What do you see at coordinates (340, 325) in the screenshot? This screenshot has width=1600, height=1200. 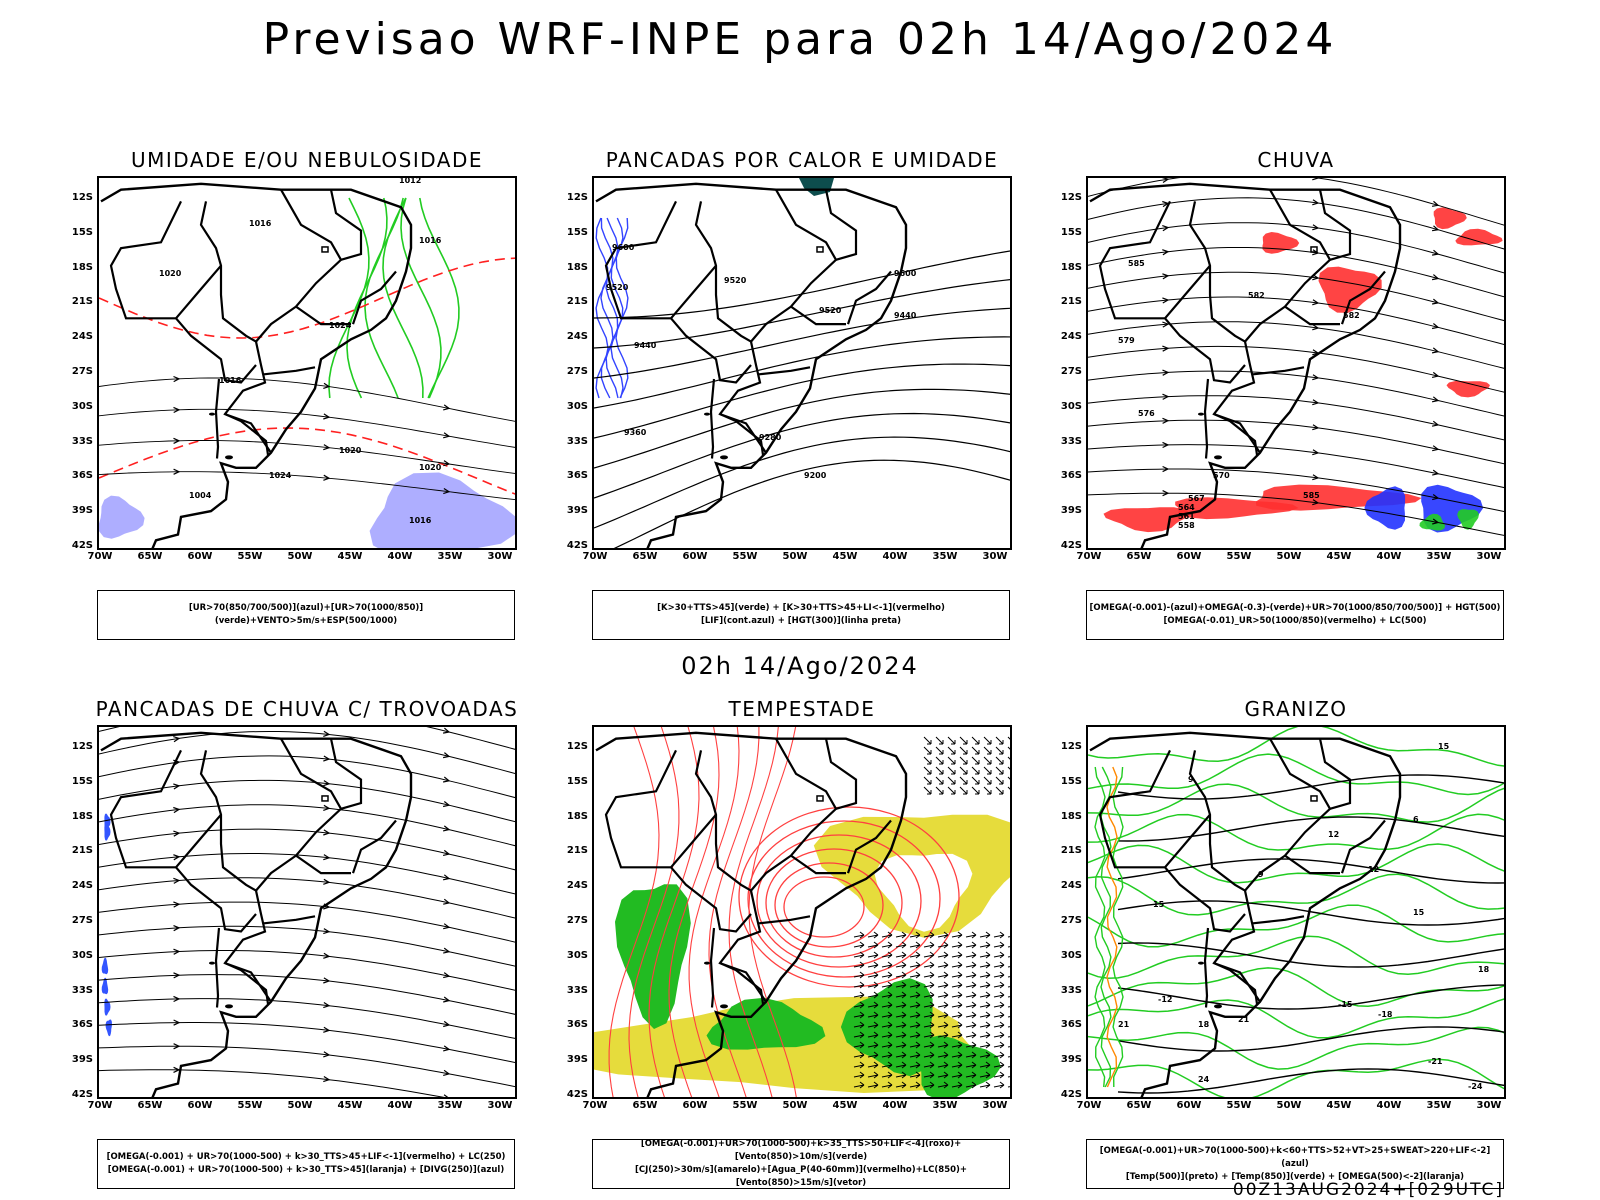 I see `contour-label: 1024` at bounding box center [340, 325].